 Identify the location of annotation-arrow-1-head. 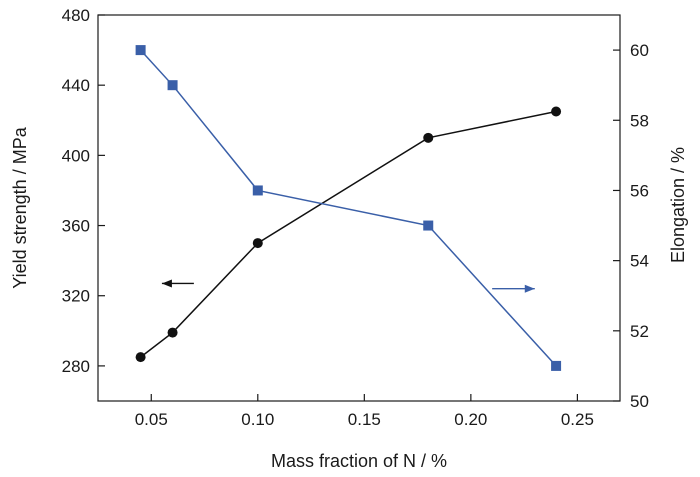
(529, 288).